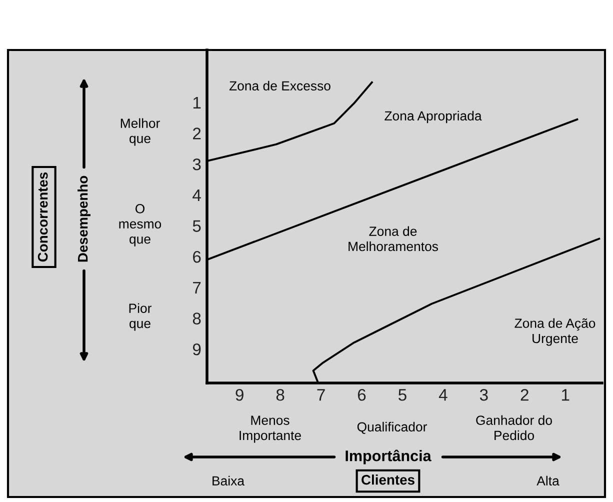 The image size is (613, 502). I want to click on y-tick-label: 1, so click(197, 102).